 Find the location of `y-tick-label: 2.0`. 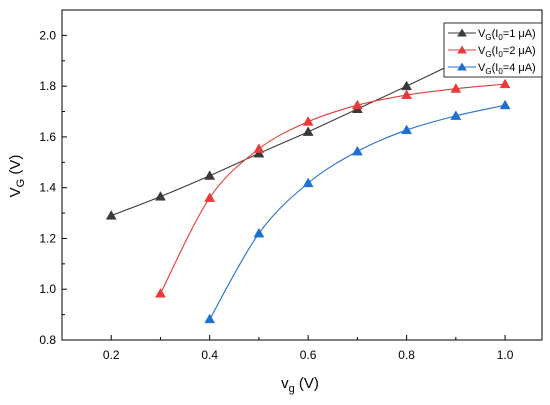

y-tick-label: 2.0 is located at coordinates (47, 35).